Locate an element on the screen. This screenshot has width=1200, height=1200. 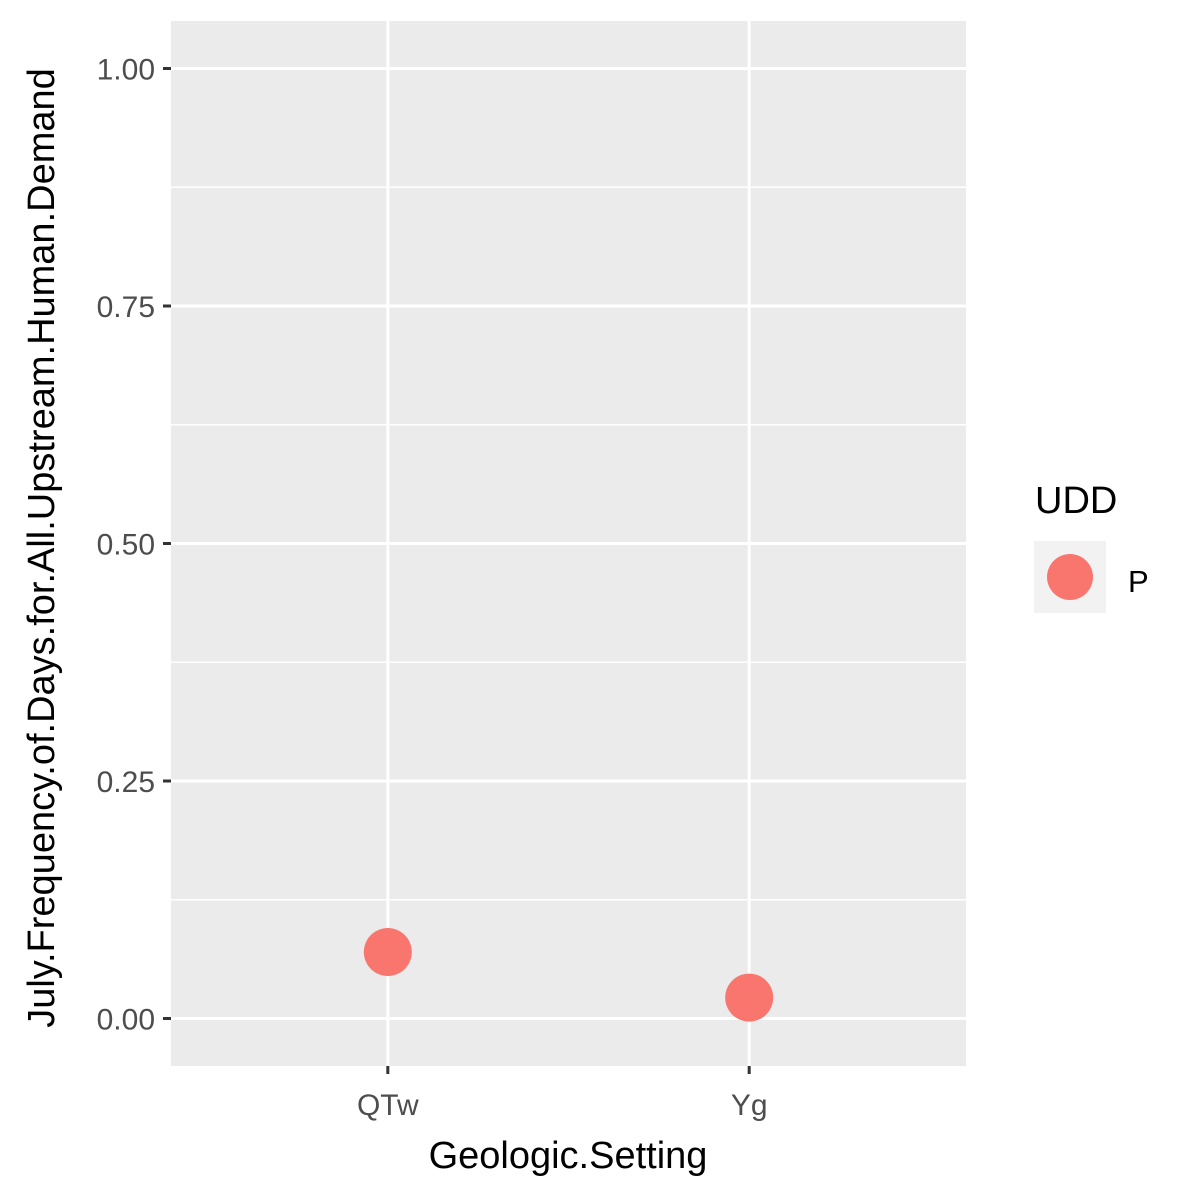
y-axis: 0.00 0.25 0.50 0.75 1.00 is located at coordinates (134, 545).